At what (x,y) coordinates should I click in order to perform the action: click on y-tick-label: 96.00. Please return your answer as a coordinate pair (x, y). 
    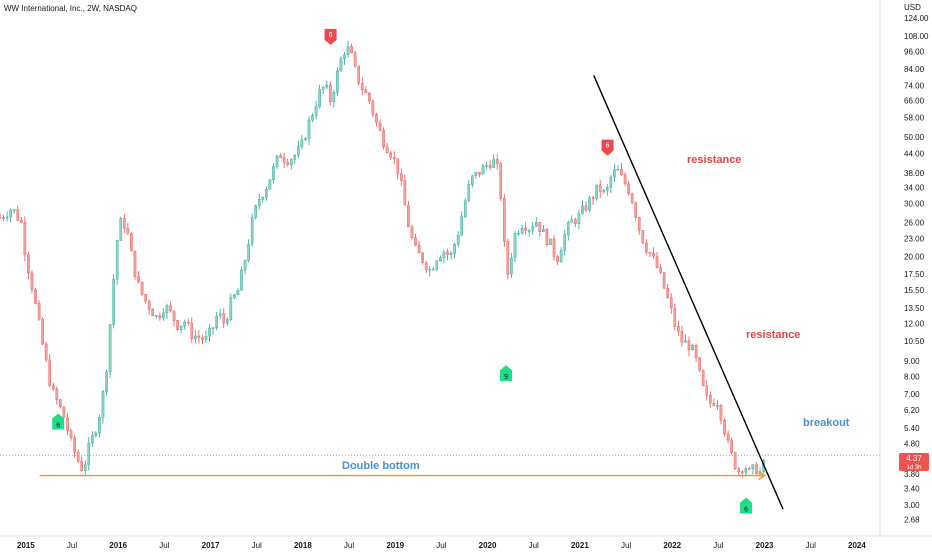
    Looking at the image, I should click on (914, 52).